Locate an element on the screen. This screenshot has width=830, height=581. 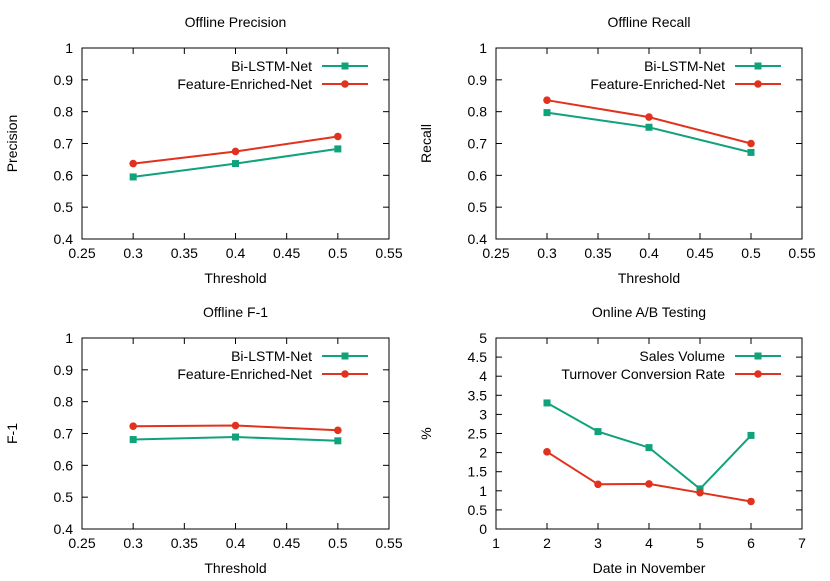
y-tick-label: 0.7 is located at coordinates (64, 434).